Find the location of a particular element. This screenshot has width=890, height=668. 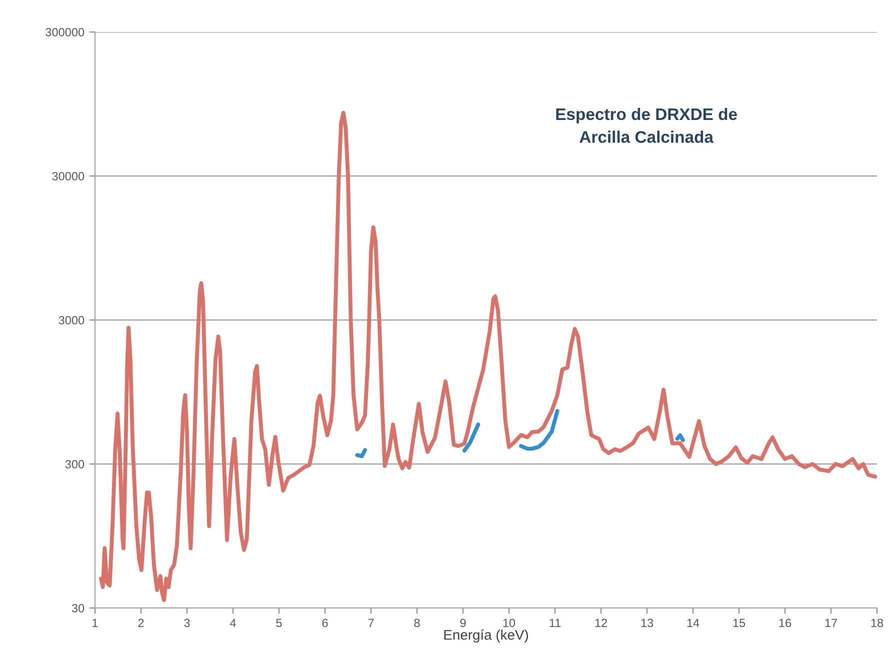

x-tick-label: 3 is located at coordinates (187, 623).